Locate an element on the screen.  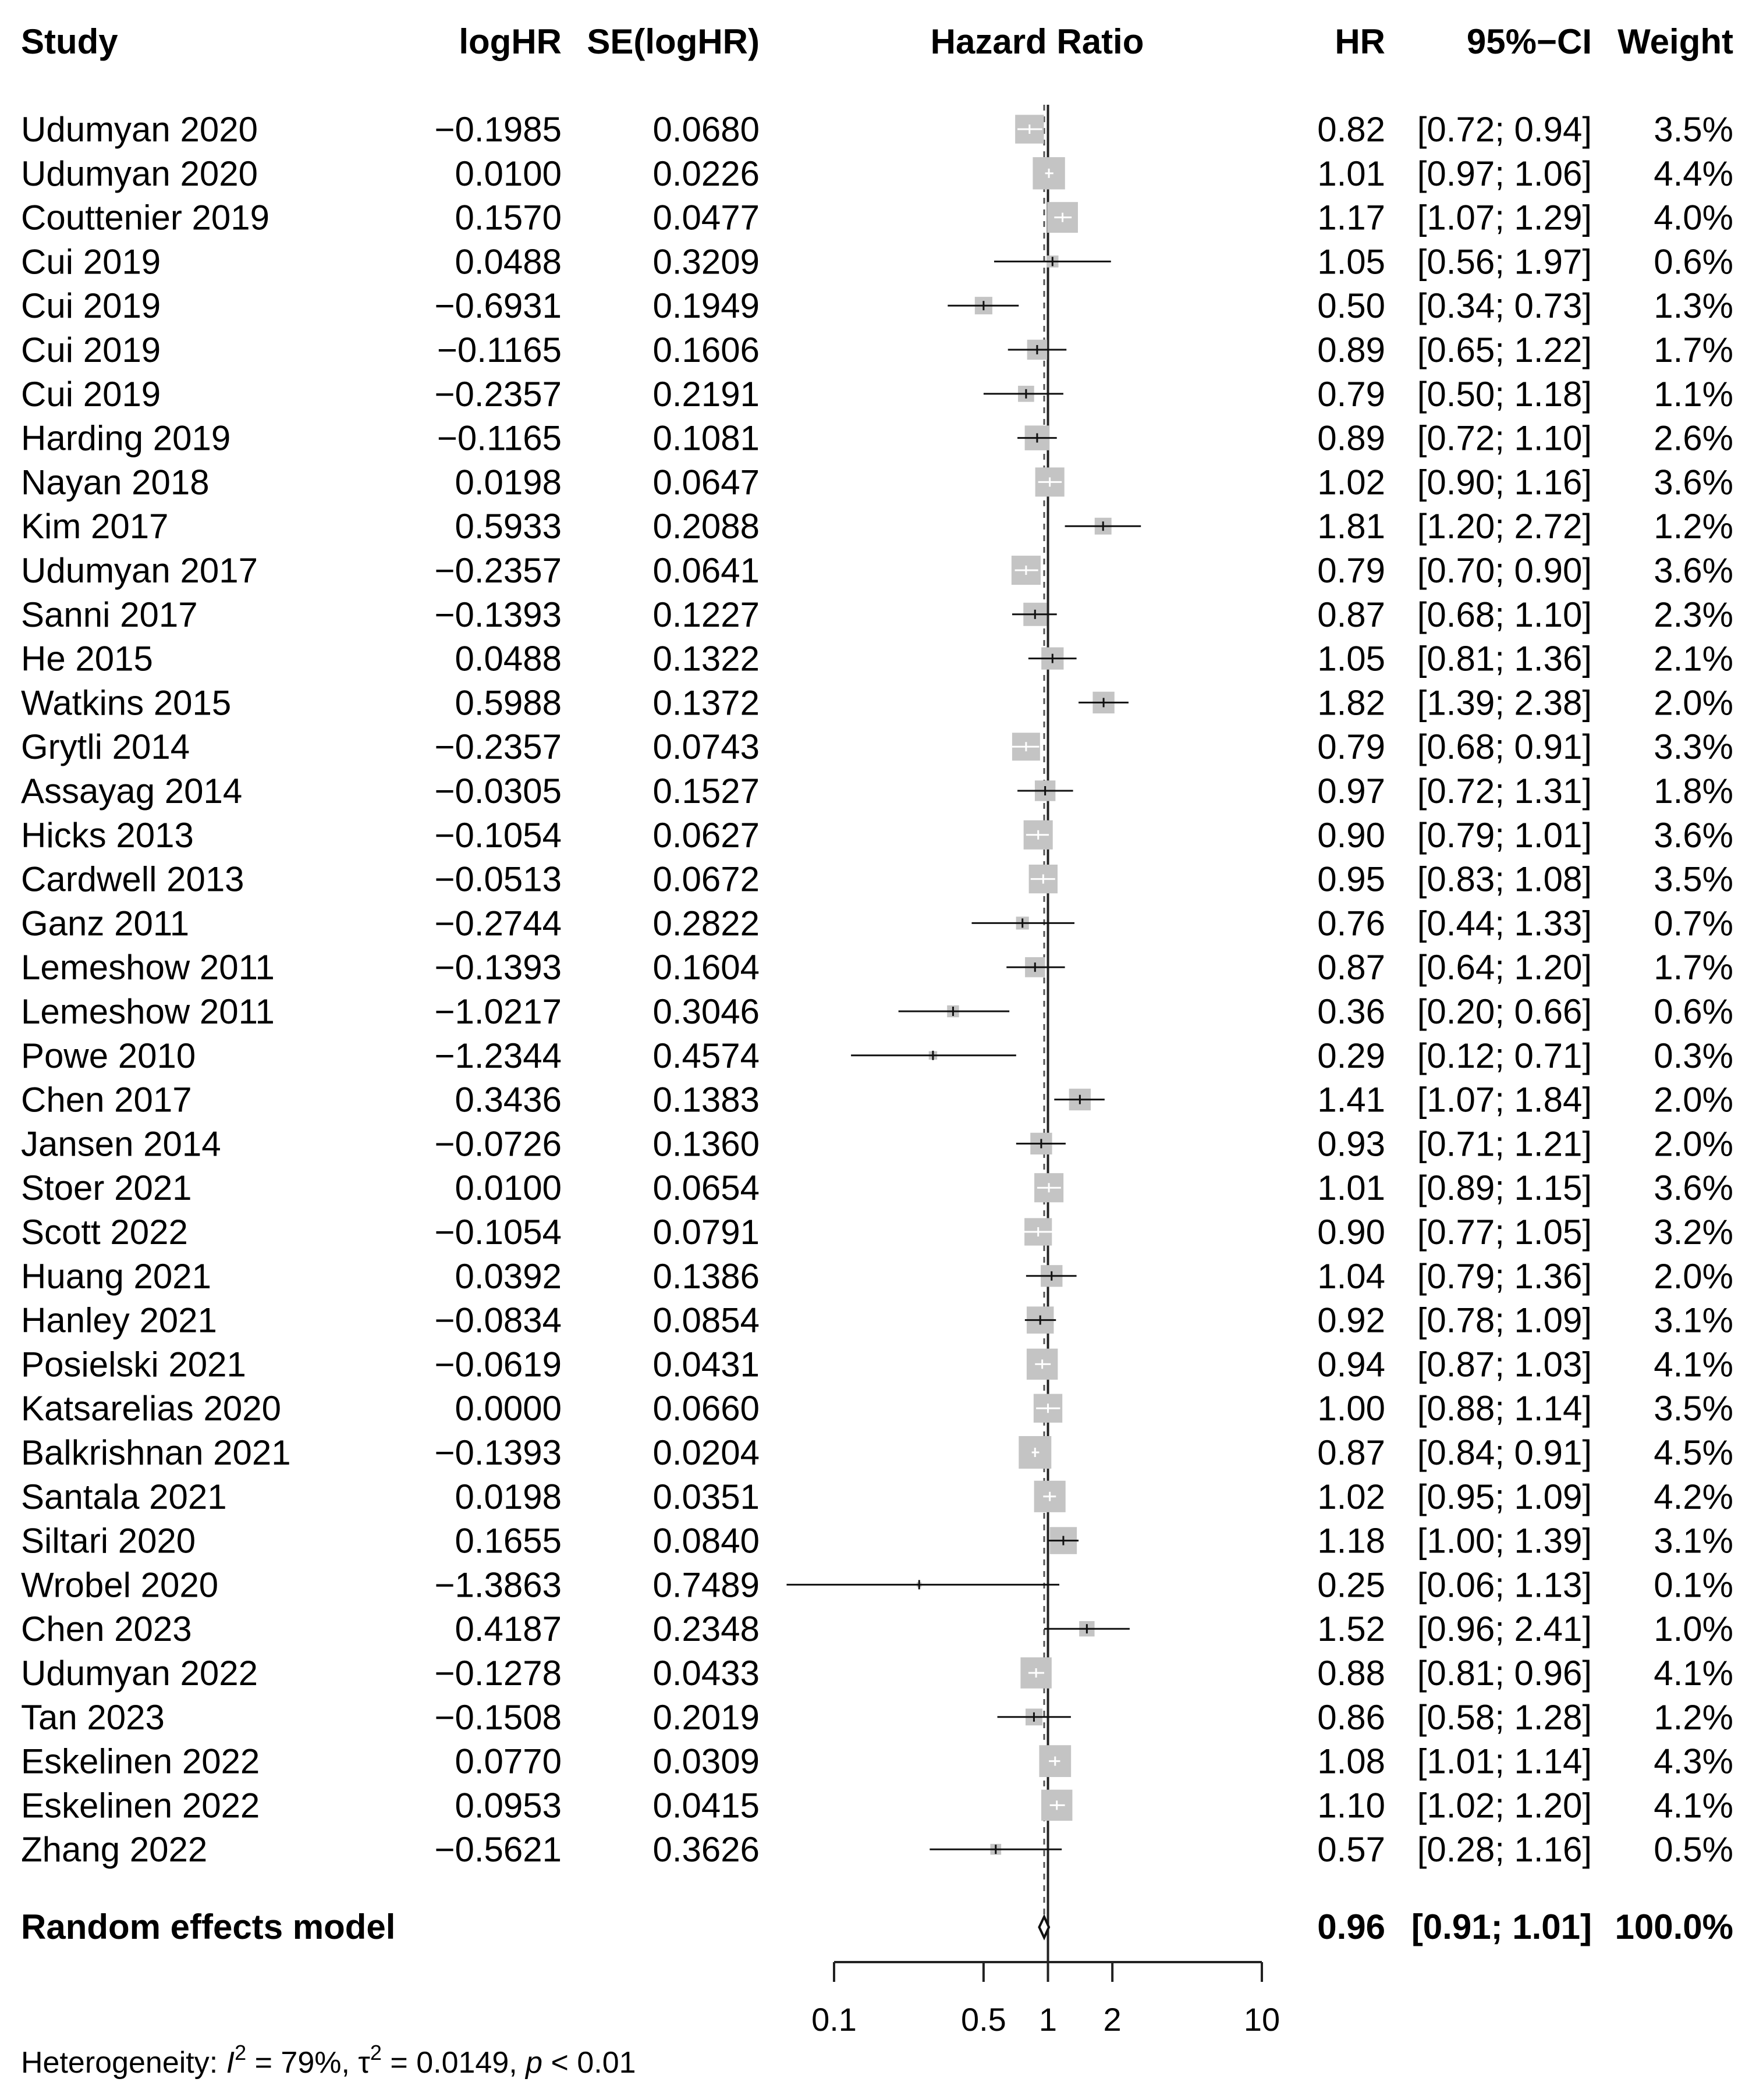
weight-value: 0.1% is located at coordinates (1693, 1584).